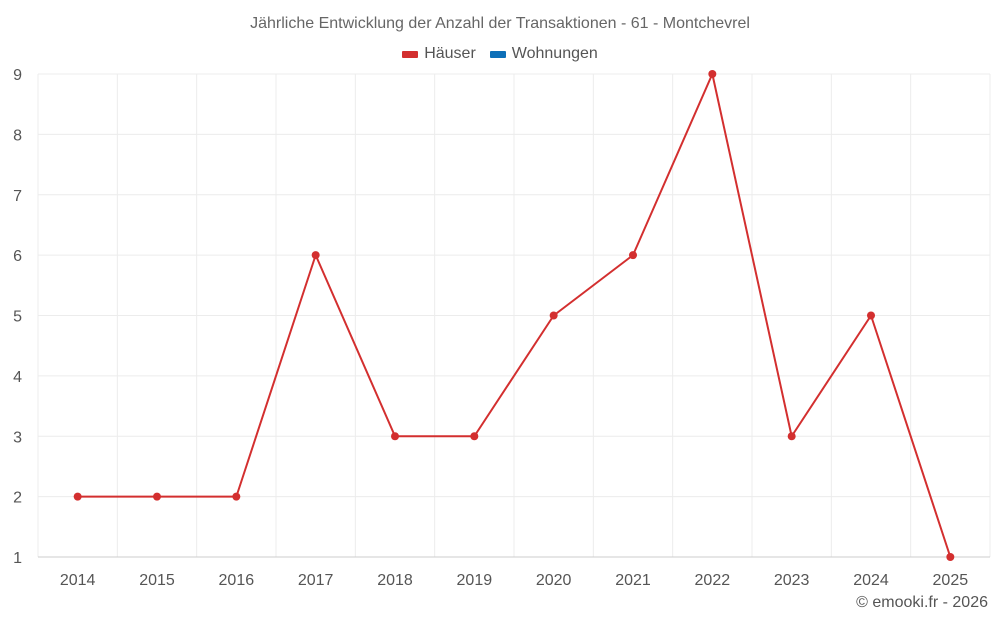 Image resolution: width=1000 pixels, height=625 pixels. I want to click on credit-text: © emooki.fr - 2026, so click(922, 602).